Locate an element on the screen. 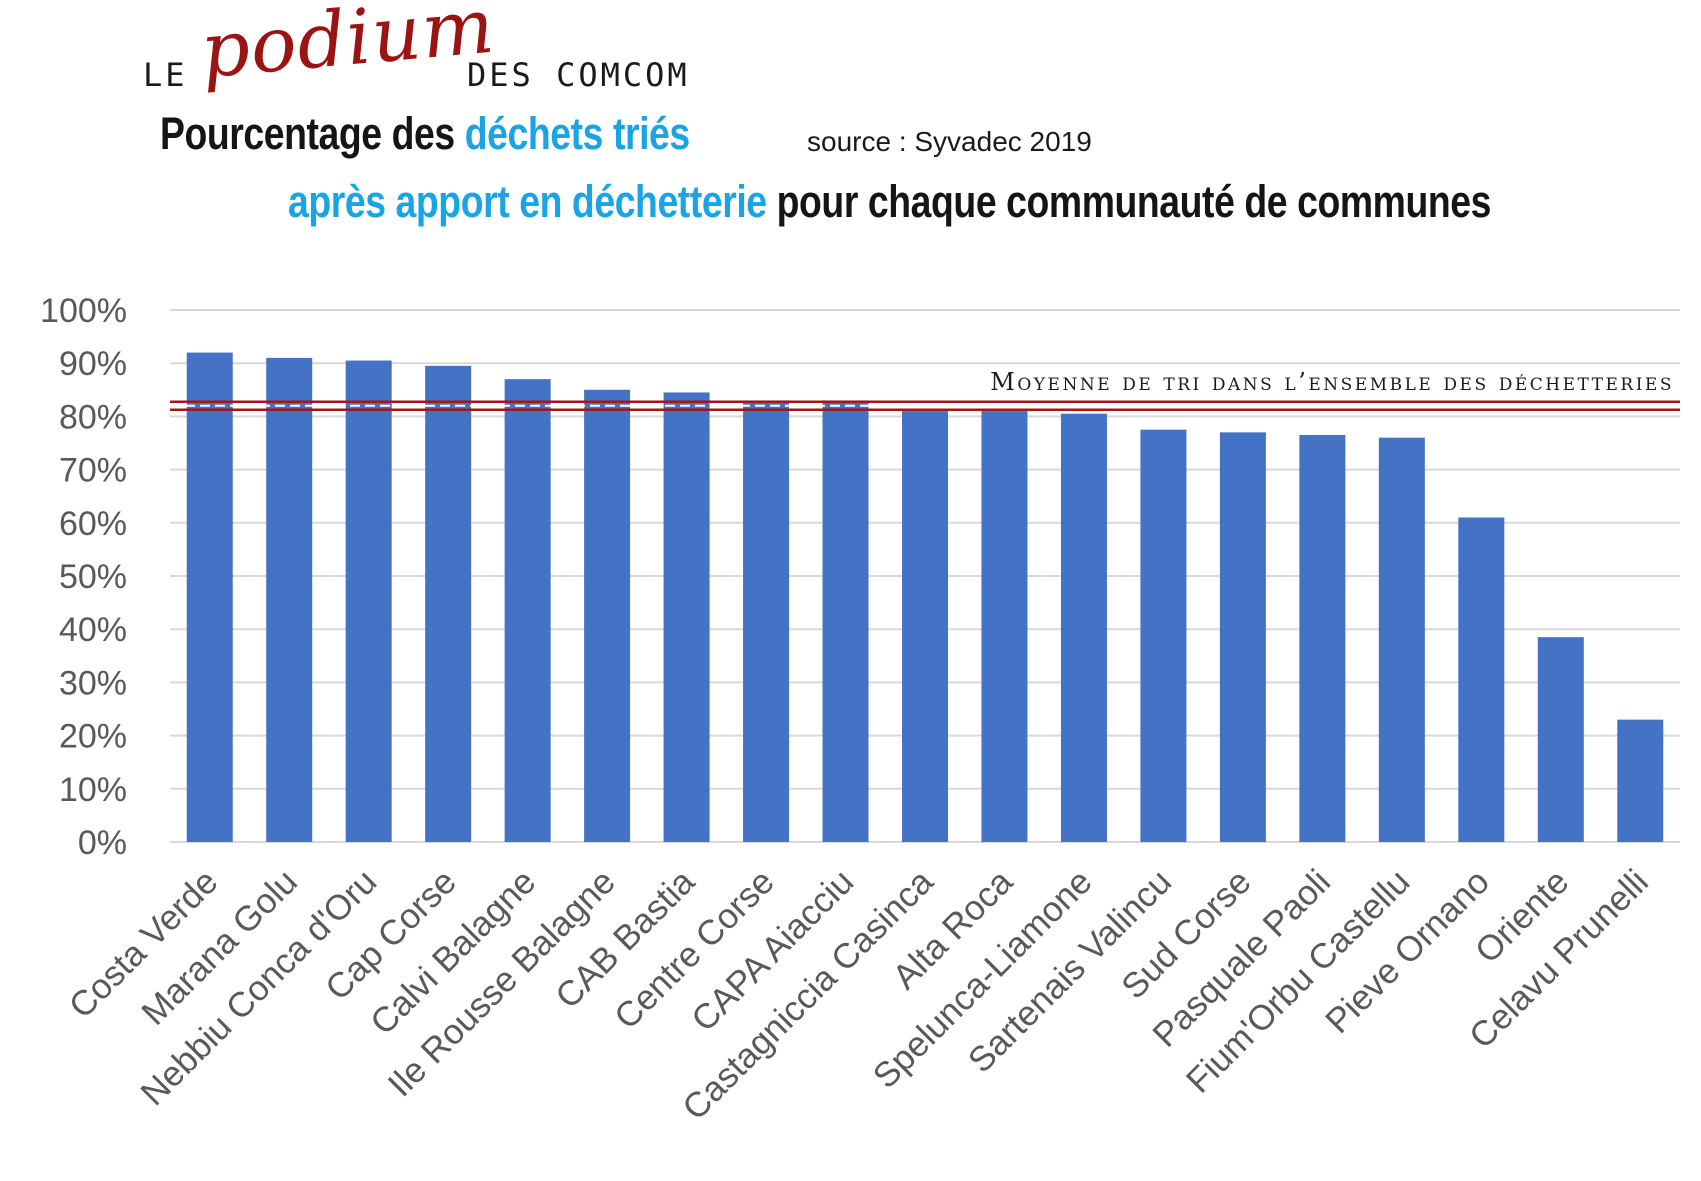 The image size is (1701, 1181). header-le: LE is located at coordinates (165, 75).